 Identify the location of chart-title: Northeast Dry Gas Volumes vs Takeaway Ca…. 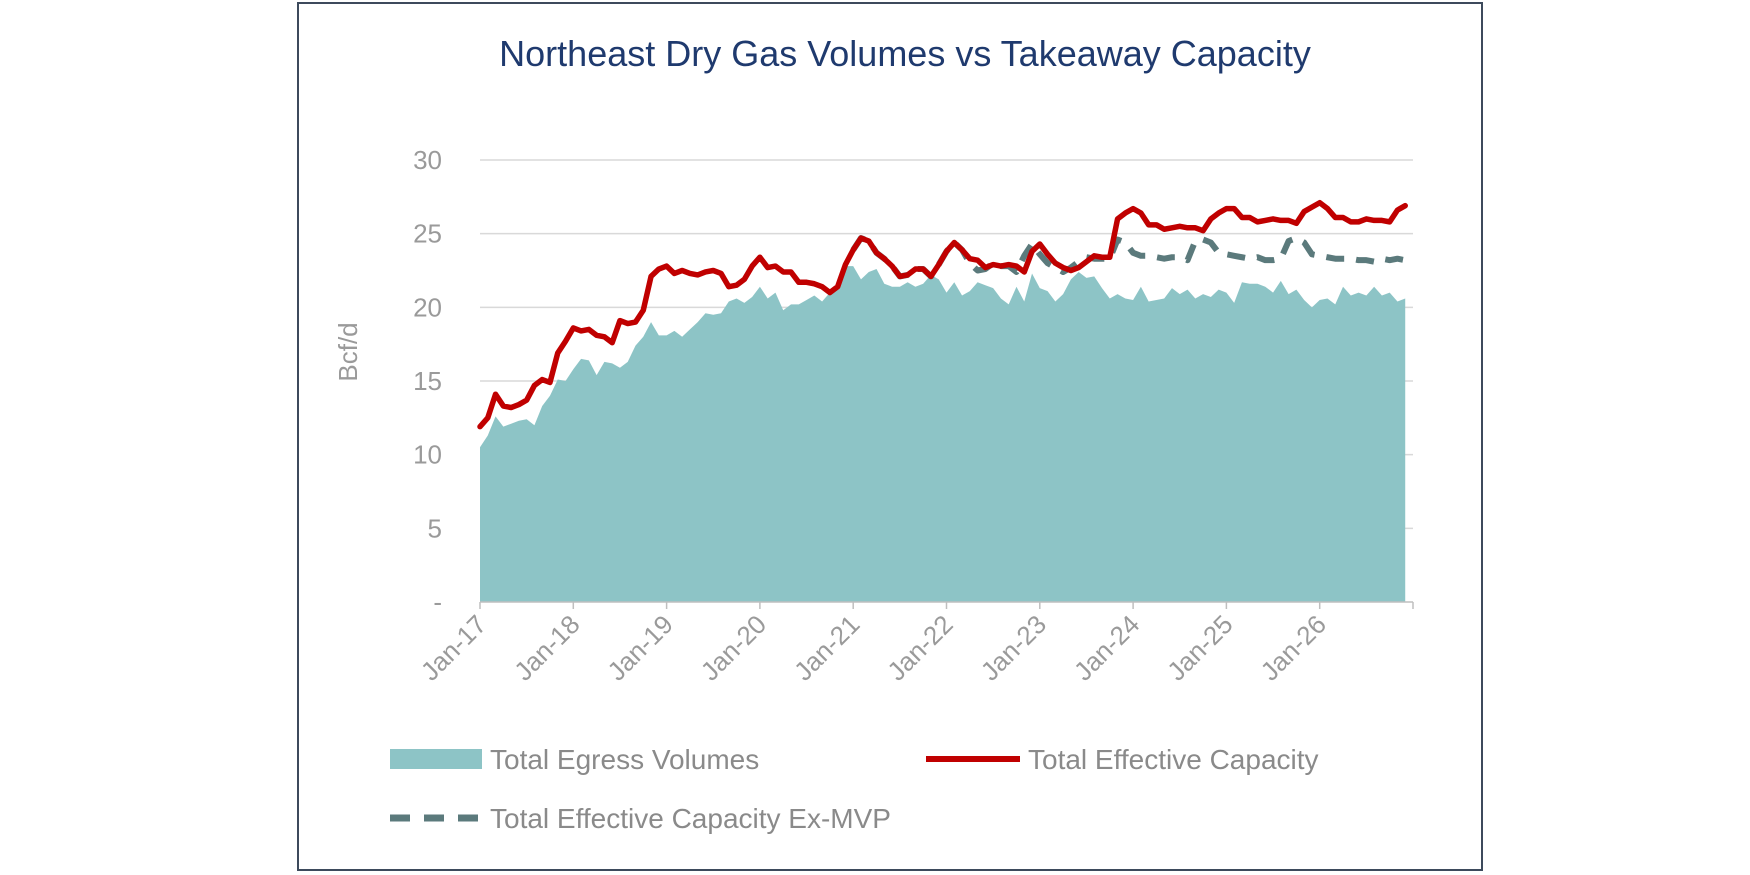
(905, 53).